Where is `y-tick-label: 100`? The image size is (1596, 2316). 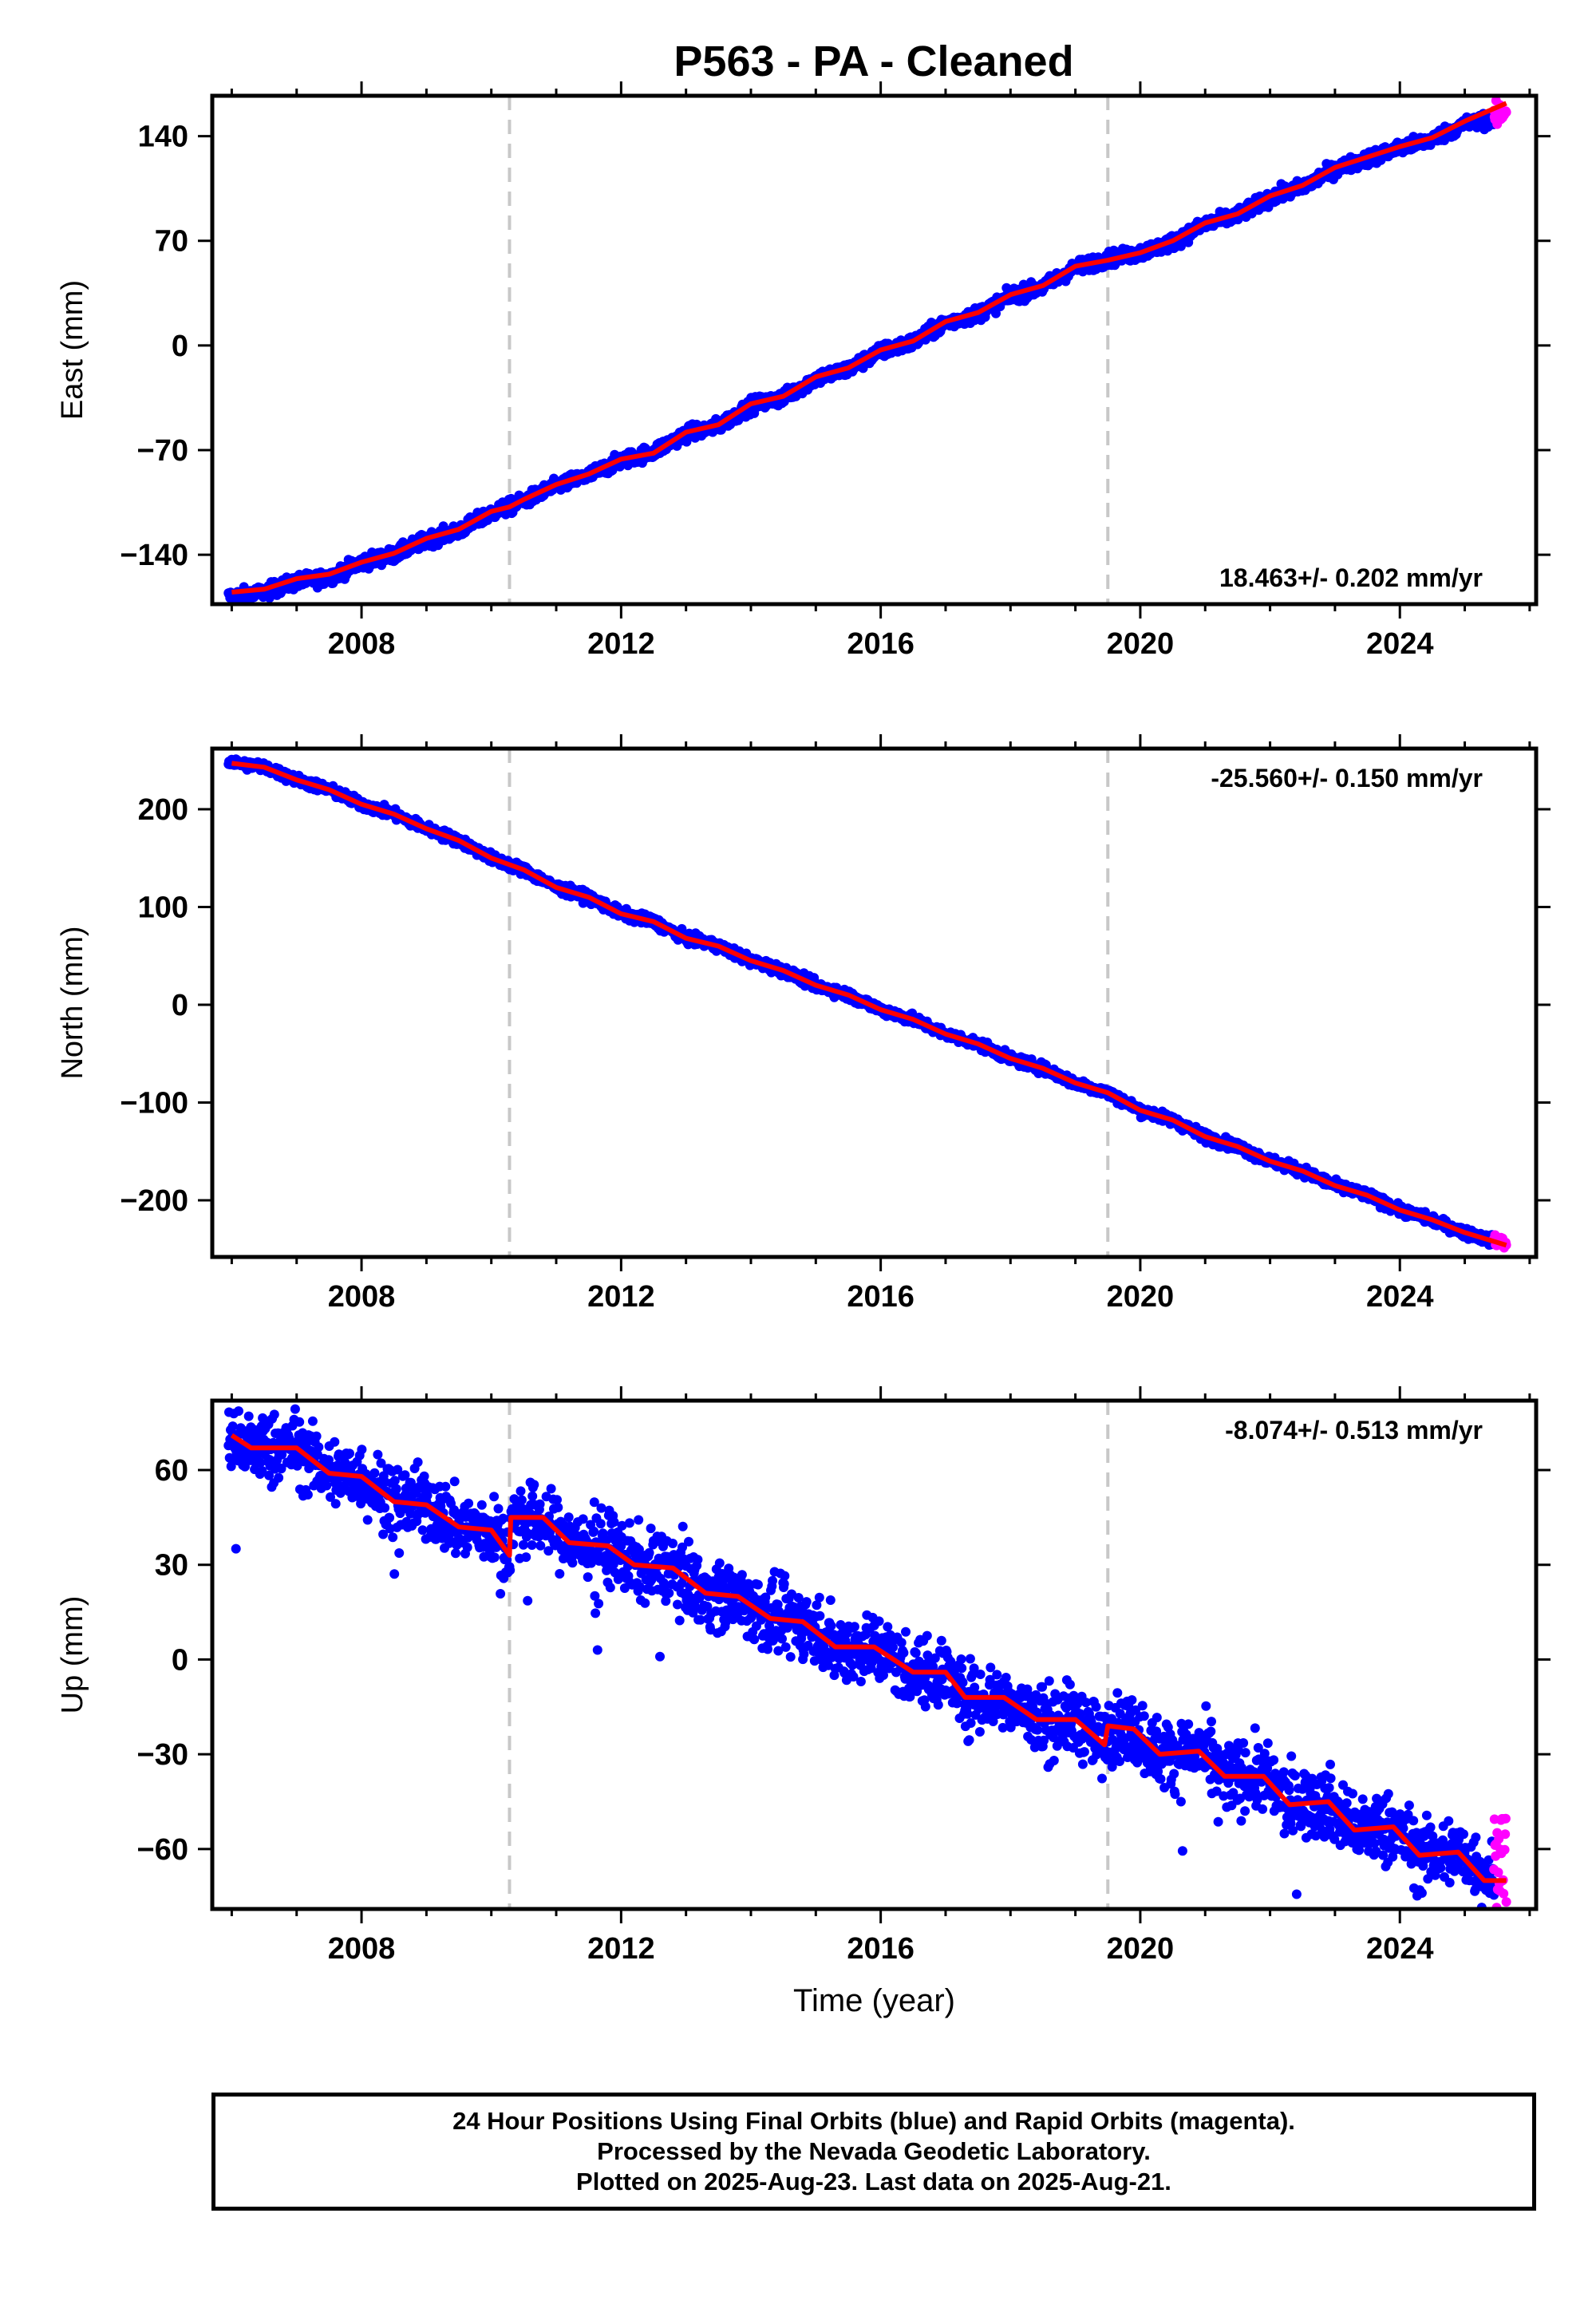
y-tick-label: 100 is located at coordinates (163, 907).